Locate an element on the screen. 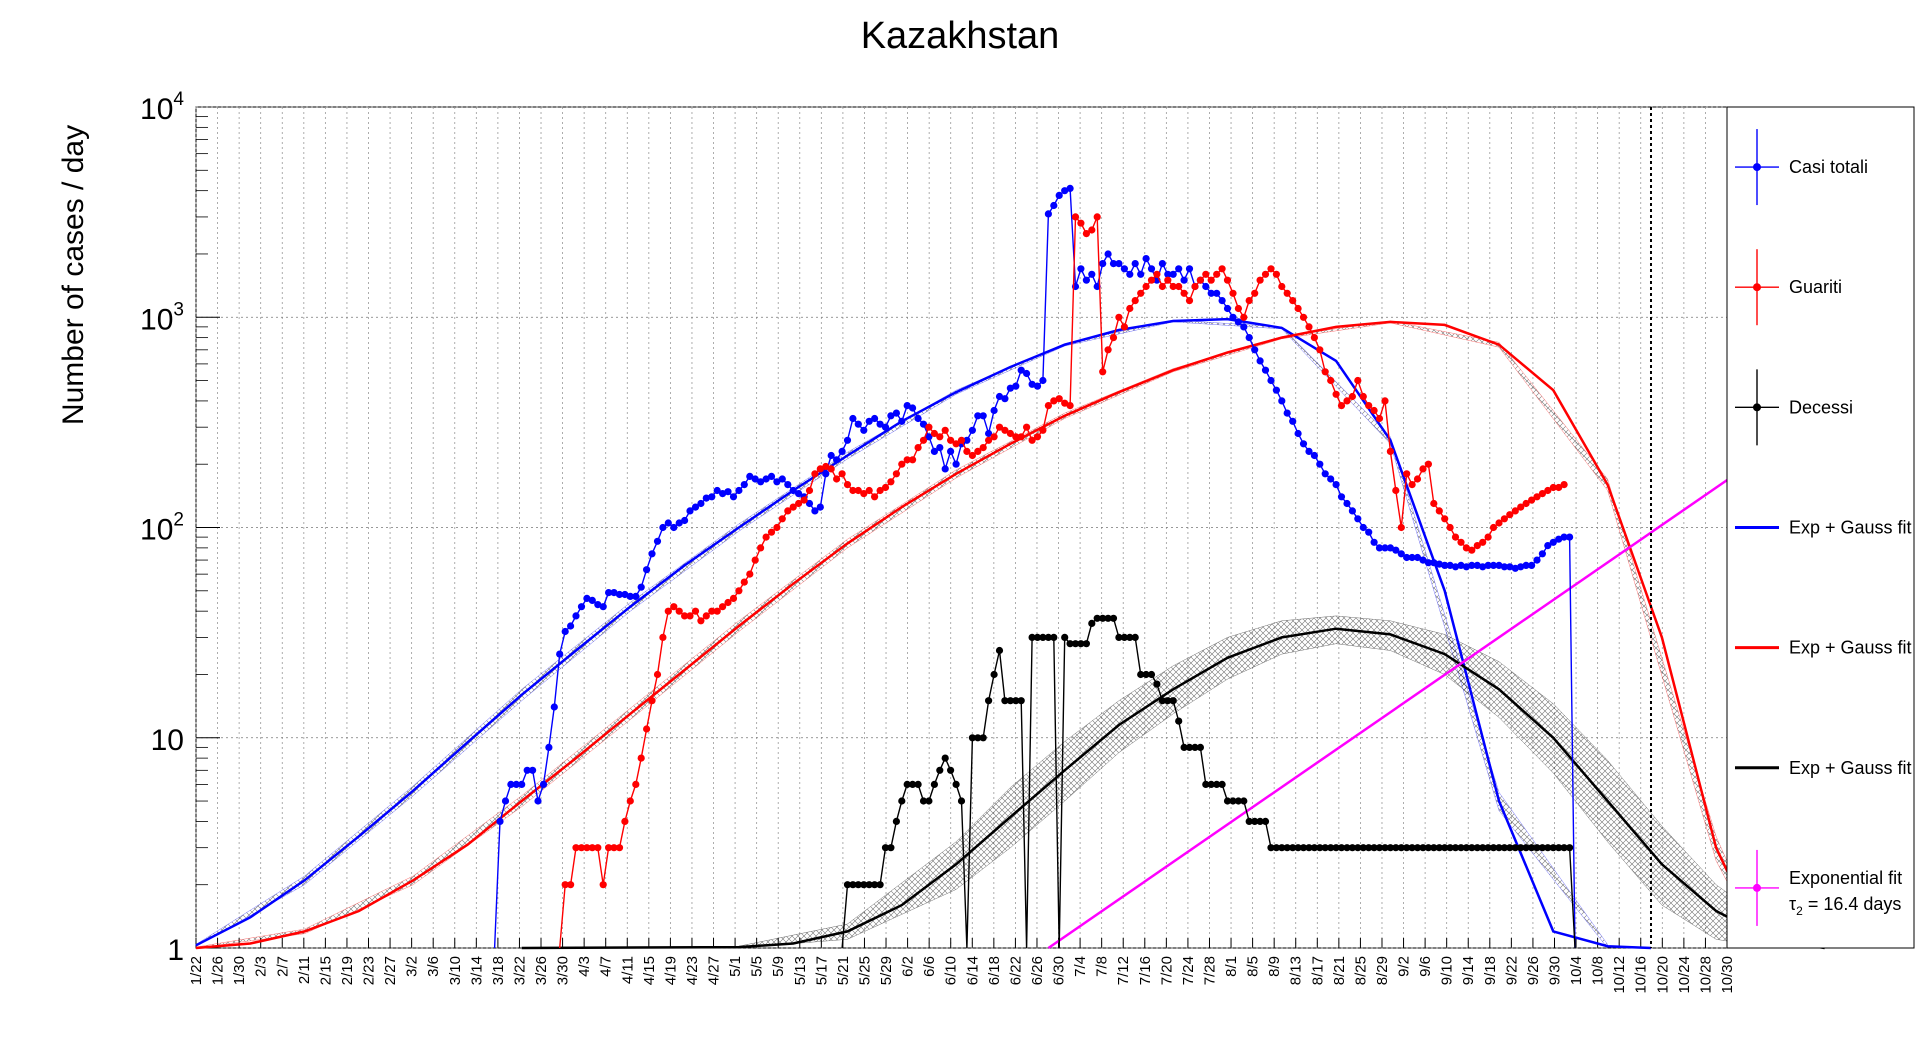 The image size is (1916, 1052). x-tick-label: 7/20 is located at coordinates (1166, 970).